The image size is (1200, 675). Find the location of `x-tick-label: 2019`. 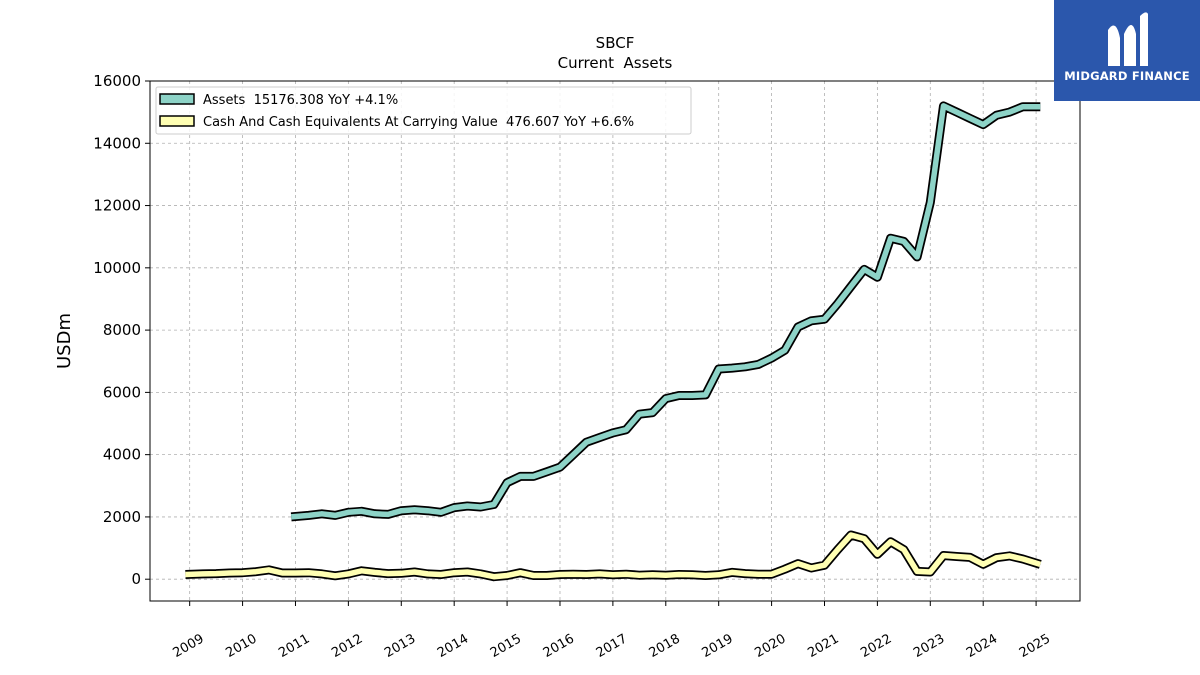

x-tick-label: 2019 is located at coordinates (718, 646).